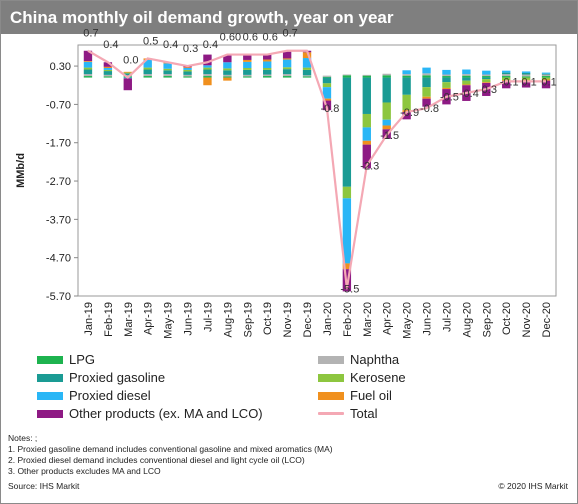  I want to click on legend-item-naphtha: Naphtha, so click(358, 359).